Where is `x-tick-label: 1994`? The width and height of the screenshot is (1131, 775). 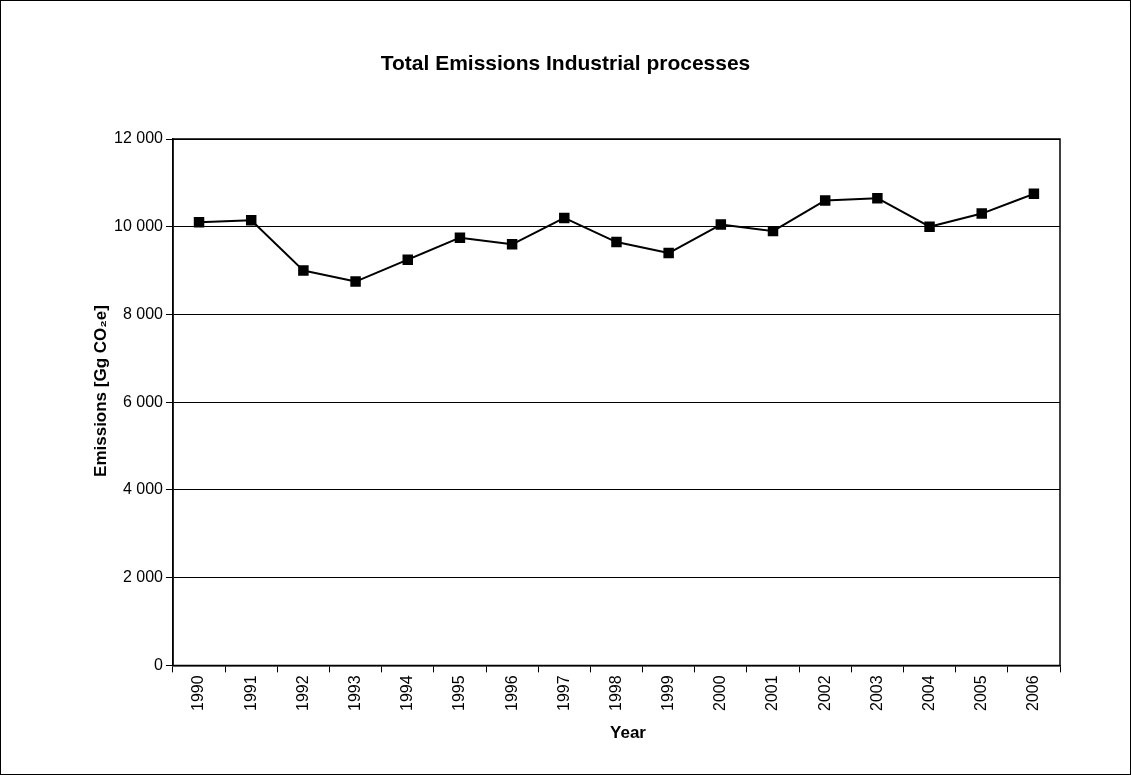 x-tick-label: 1994 is located at coordinates (407, 693).